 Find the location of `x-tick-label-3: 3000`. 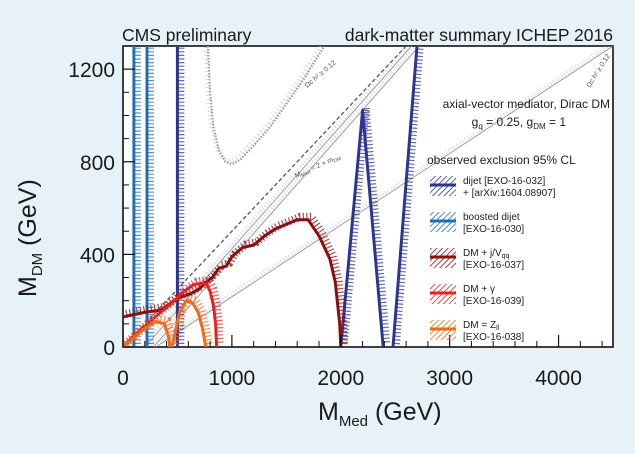

x-tick-label-3: 3000 is located at coordinates (449, 378).